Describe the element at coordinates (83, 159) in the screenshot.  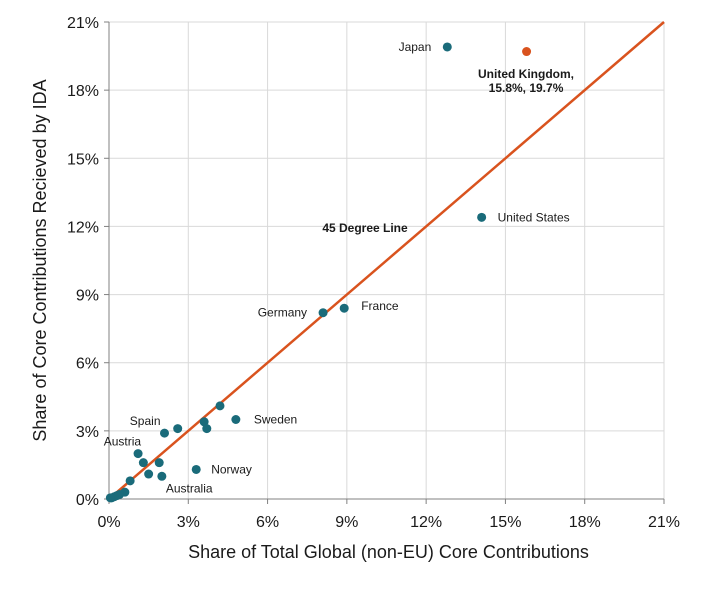
I see `y-tick-label: 15%` at that location.